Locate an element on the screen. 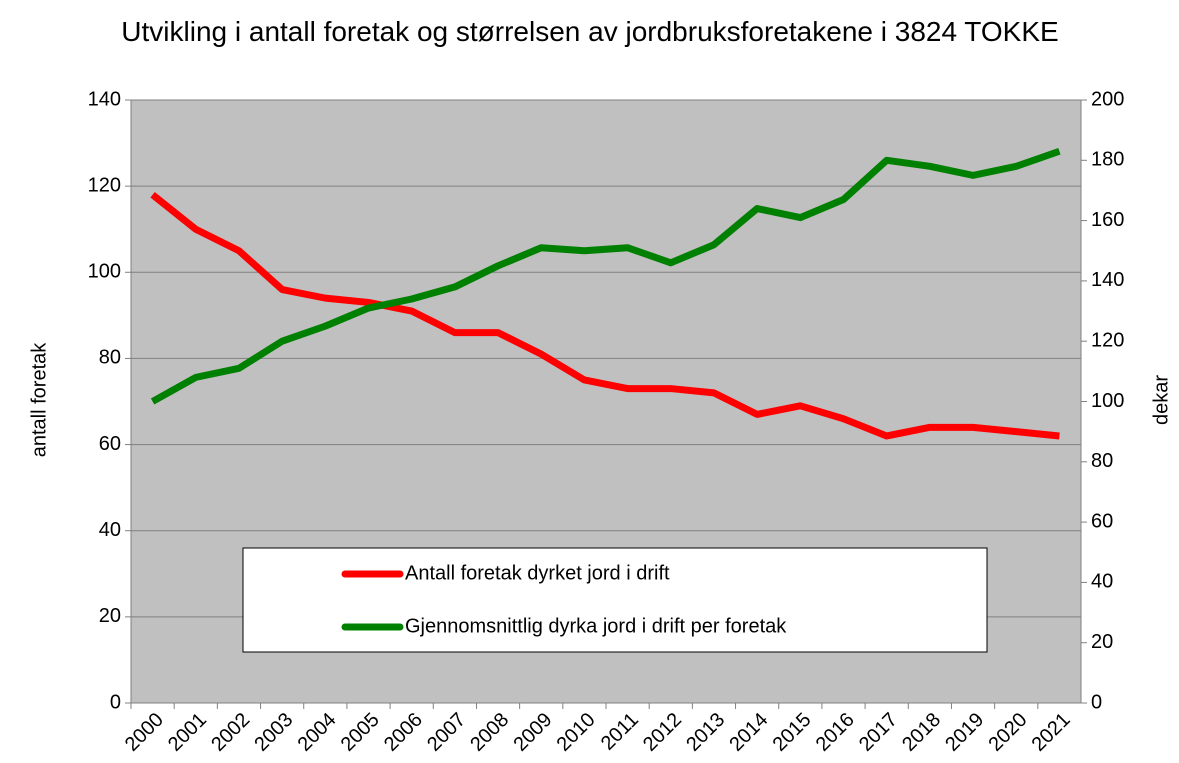 This screenshot has height=763, width=1179. y-tick-label: 100 is located at coordinates (104, 272).